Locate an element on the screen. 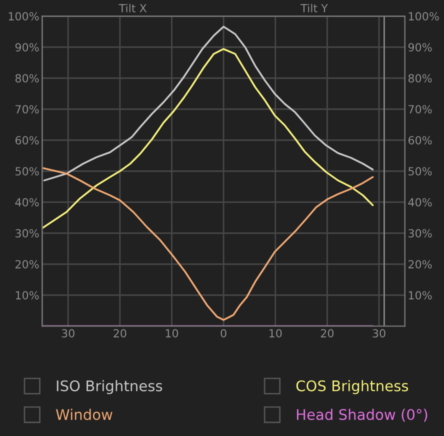 This screenshot has height=436, width=444. text: Window is located at coordinates (84, 414).